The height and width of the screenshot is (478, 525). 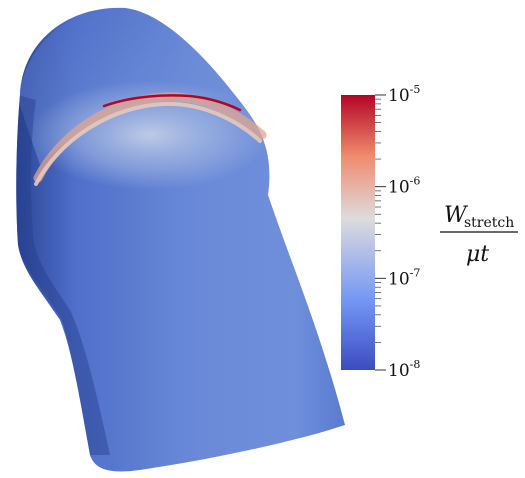 What do you see at coordinates (404, 94) in the screenshot?
I see `colorbar-tick-label: 10⁻⁵` at bounding box center [404, 94].